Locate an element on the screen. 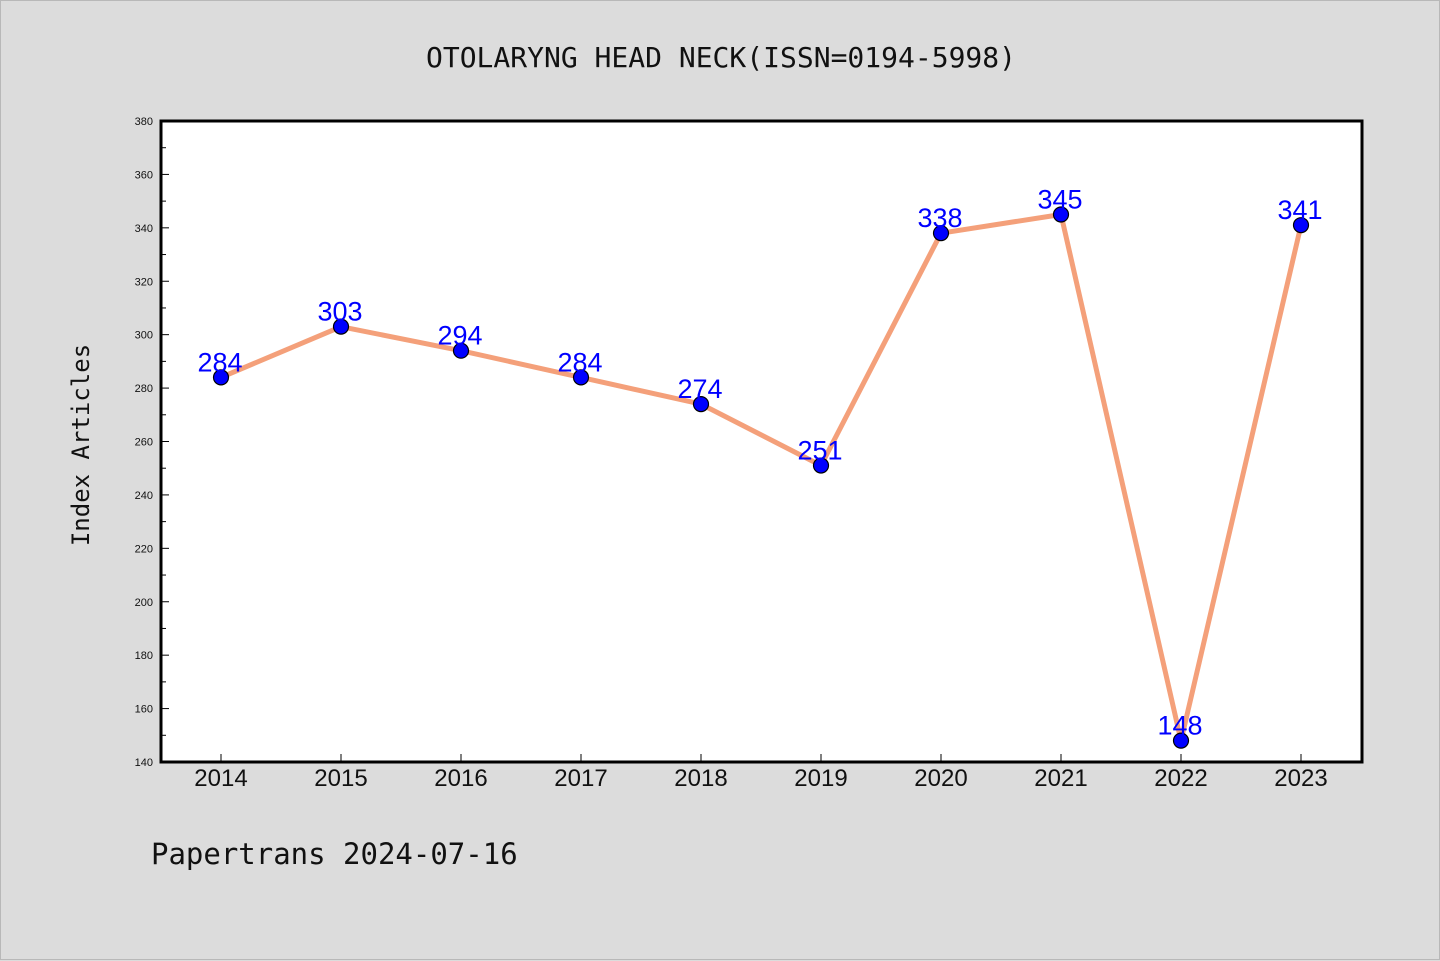 The image size is (1440, 961). x-tick-label: 2014 is located at coordinates (220, 778).